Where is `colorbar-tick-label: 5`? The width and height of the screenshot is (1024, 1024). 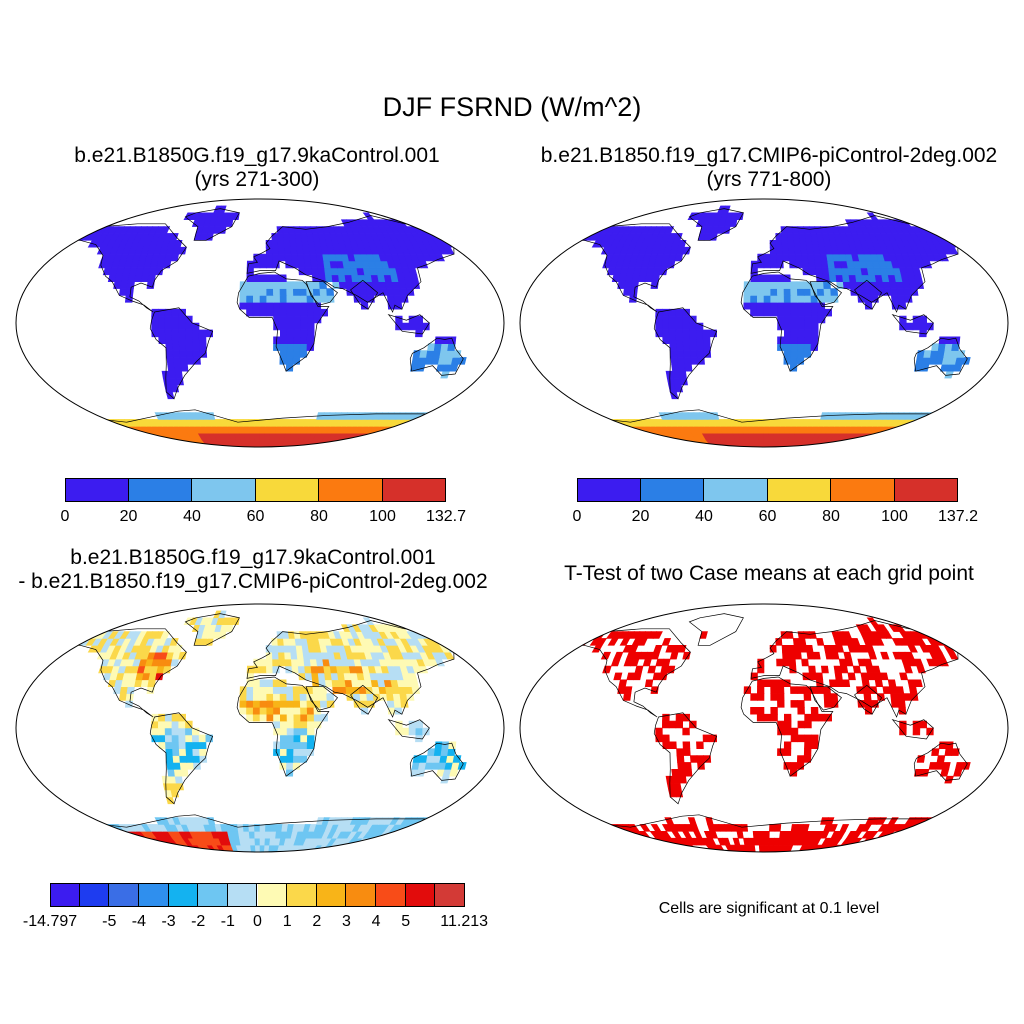
colorbar-tick-label: 5 is located at coordinates (406, 921).